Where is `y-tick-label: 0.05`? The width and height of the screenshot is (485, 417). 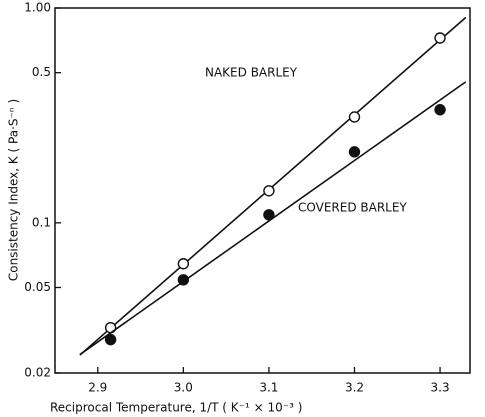 y-tick-label: 0.05 is located at coordinates (37, 287).